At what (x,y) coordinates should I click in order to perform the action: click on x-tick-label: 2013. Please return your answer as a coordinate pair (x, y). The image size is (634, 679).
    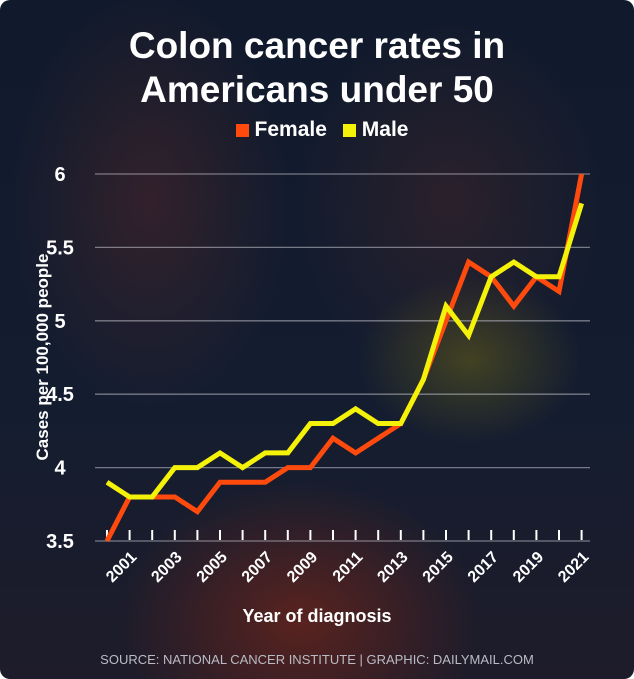
    Looking at the image, I should click on (392, 567).